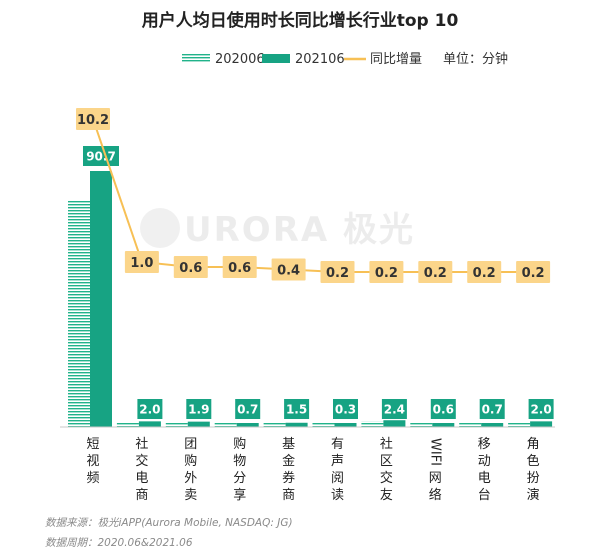 This screenshot has height=558, width=600. I want to click on increase-box-有声阅读, so click(337, 272).